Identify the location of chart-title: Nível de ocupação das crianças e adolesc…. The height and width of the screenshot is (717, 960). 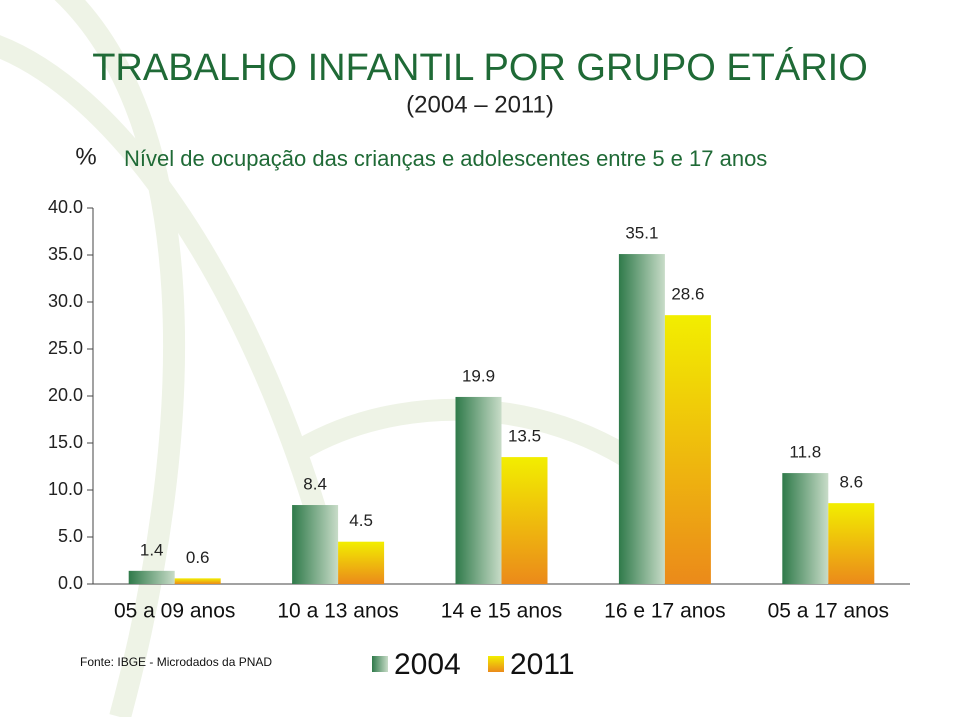
(445, 158).